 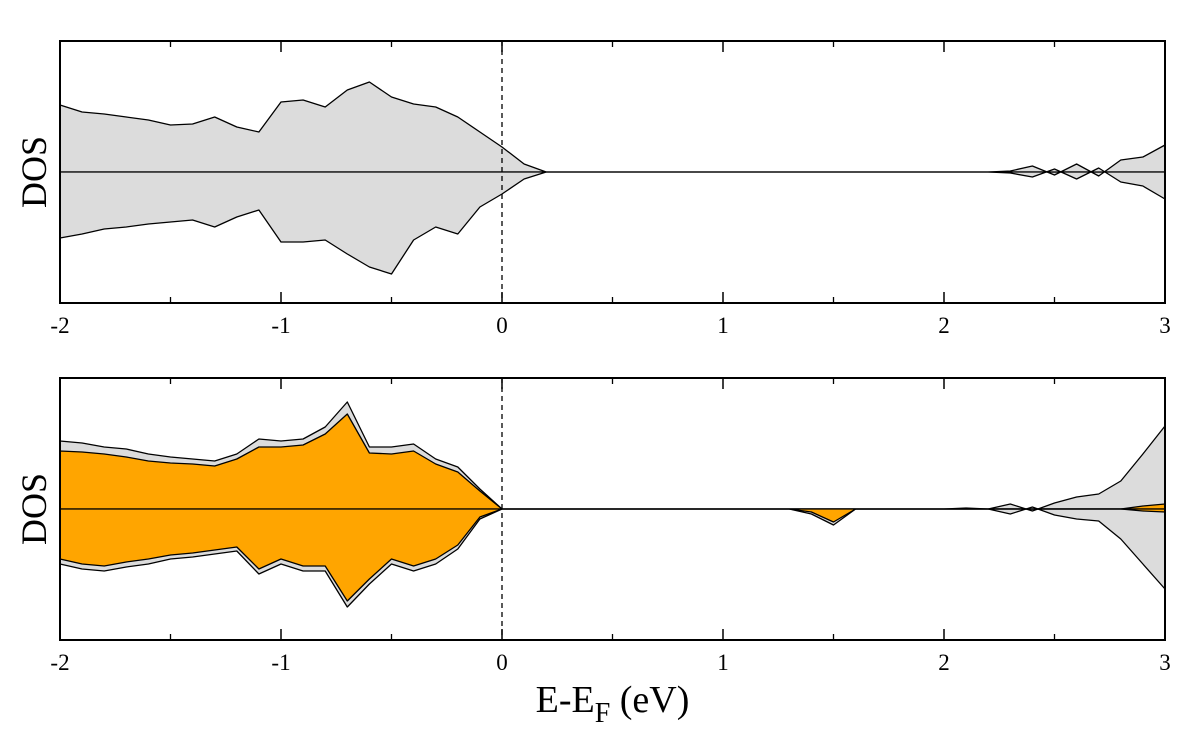 What do you see at coordinates (603, 713) in the screenshot?
I see `x-label-sub: F` at bounding box center [603, 713].